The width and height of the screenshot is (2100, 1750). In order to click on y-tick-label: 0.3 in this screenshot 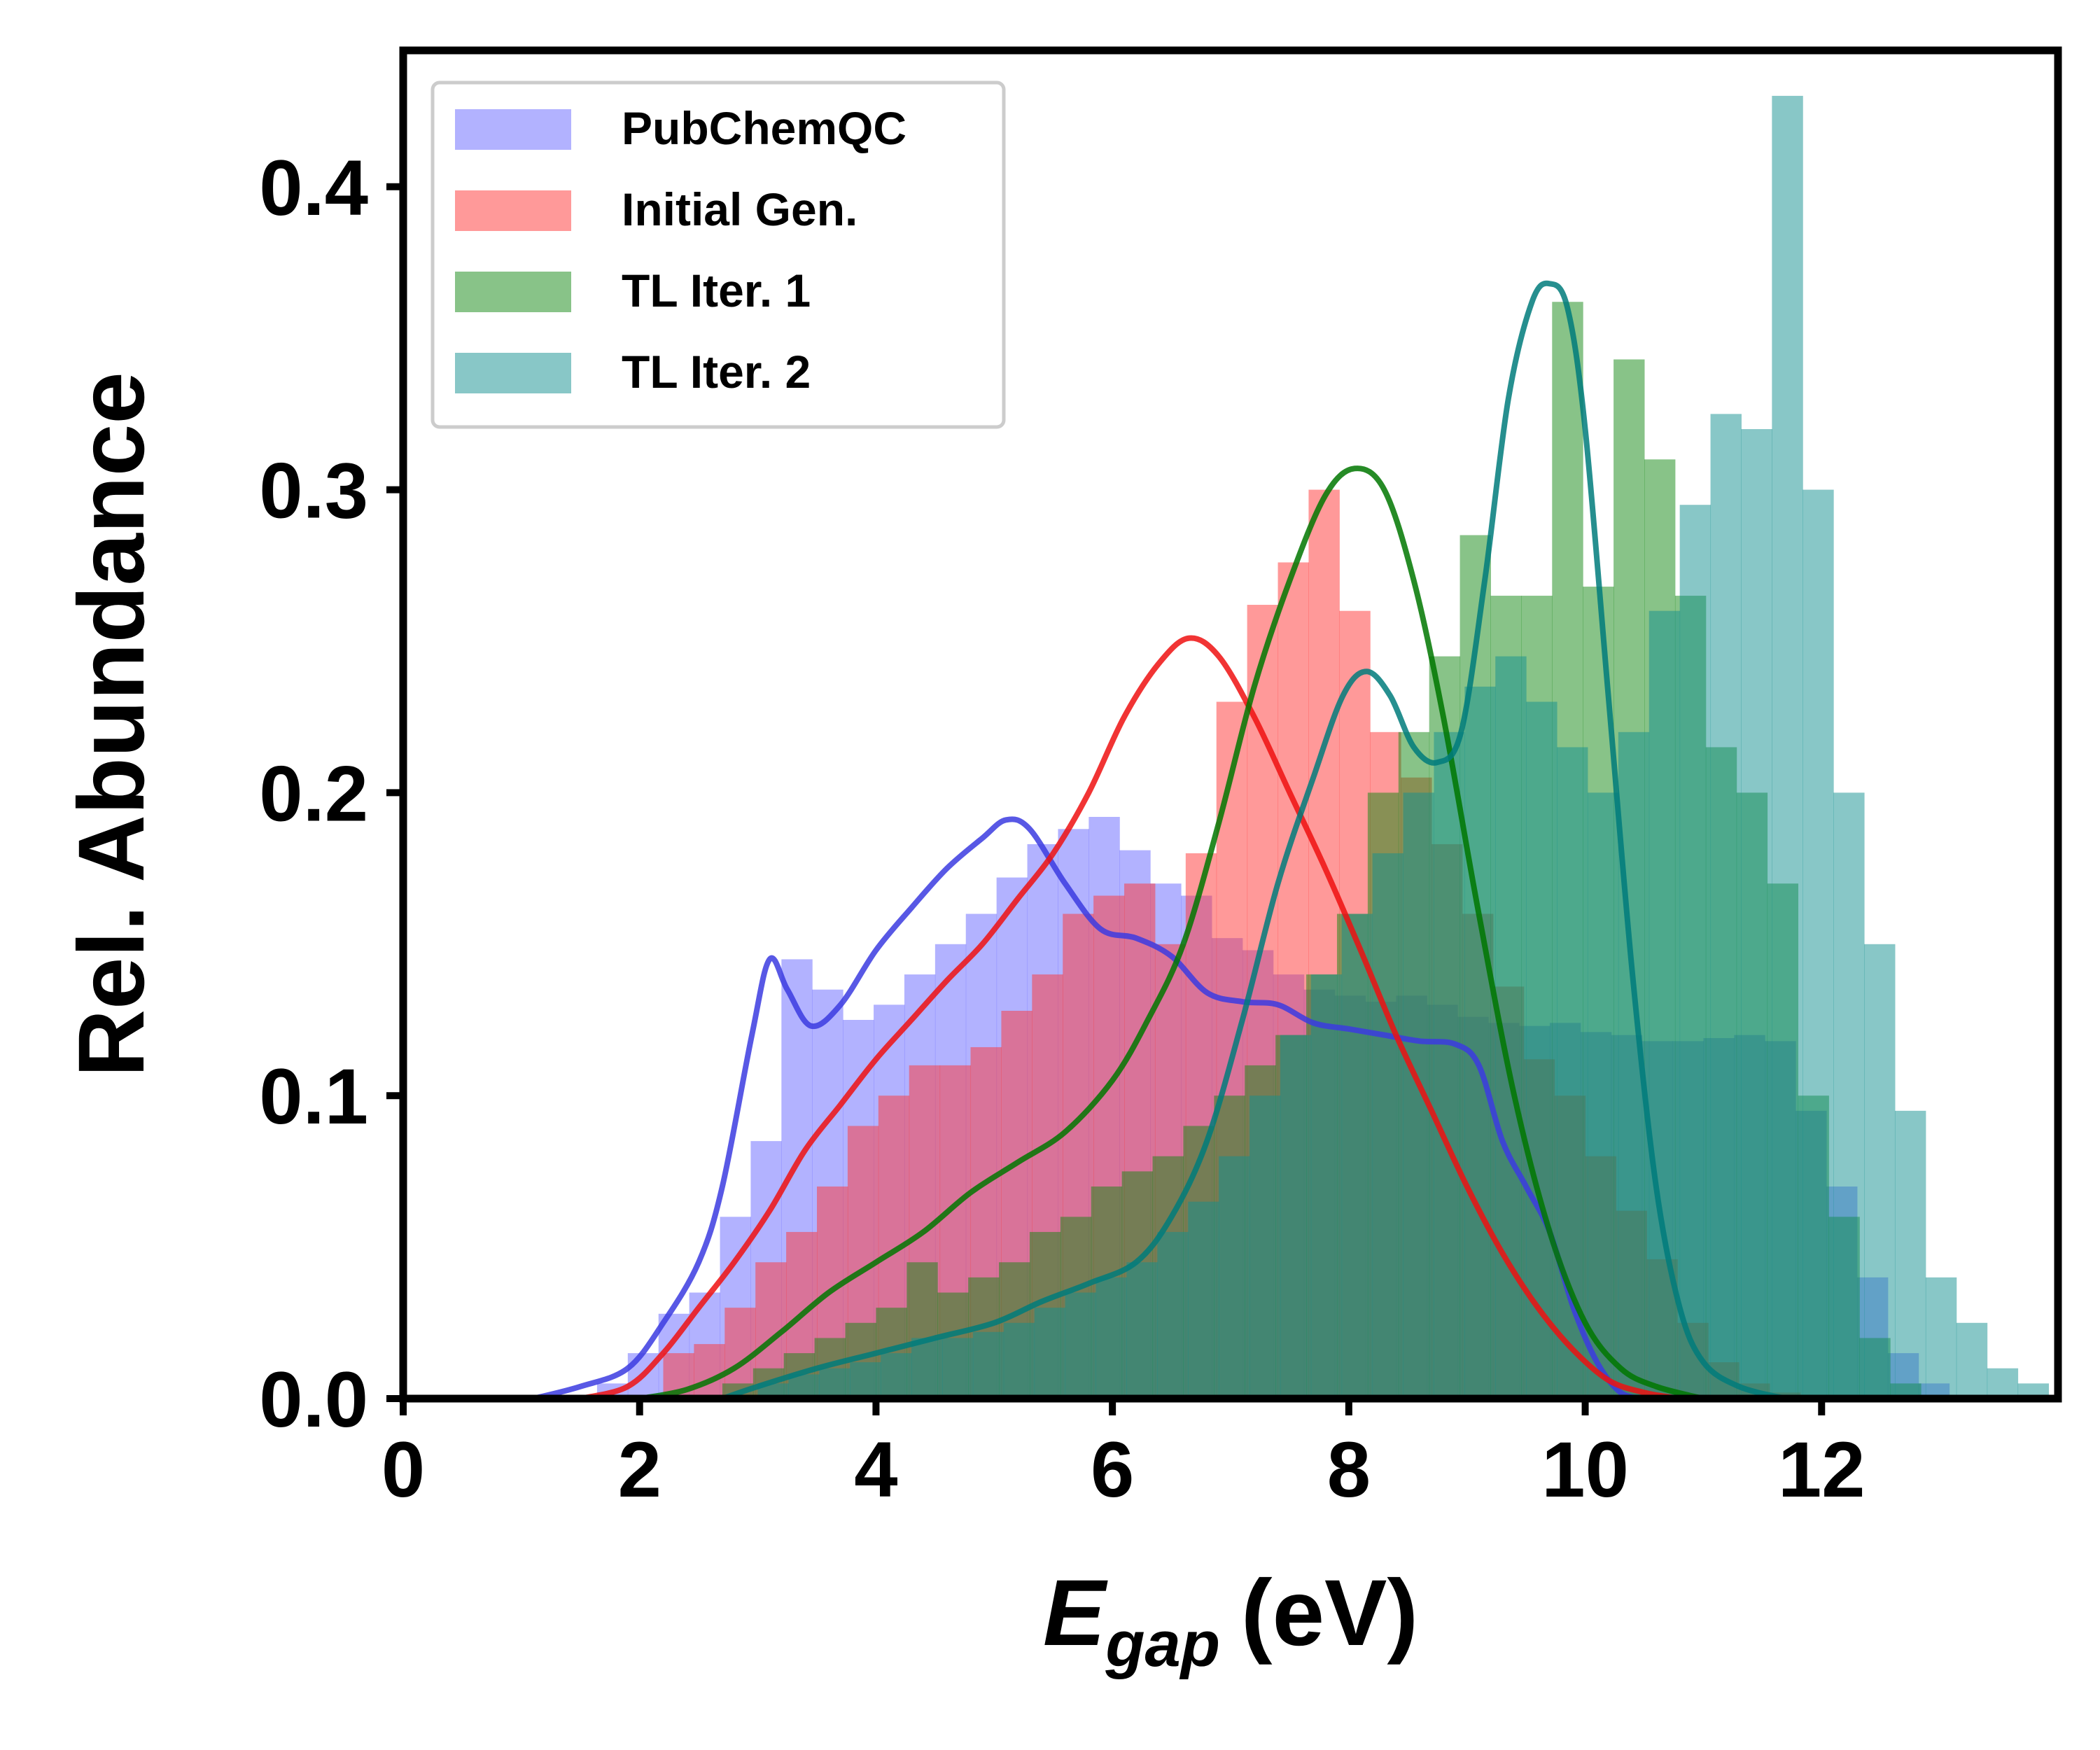, I will do `click(313, 491)`.